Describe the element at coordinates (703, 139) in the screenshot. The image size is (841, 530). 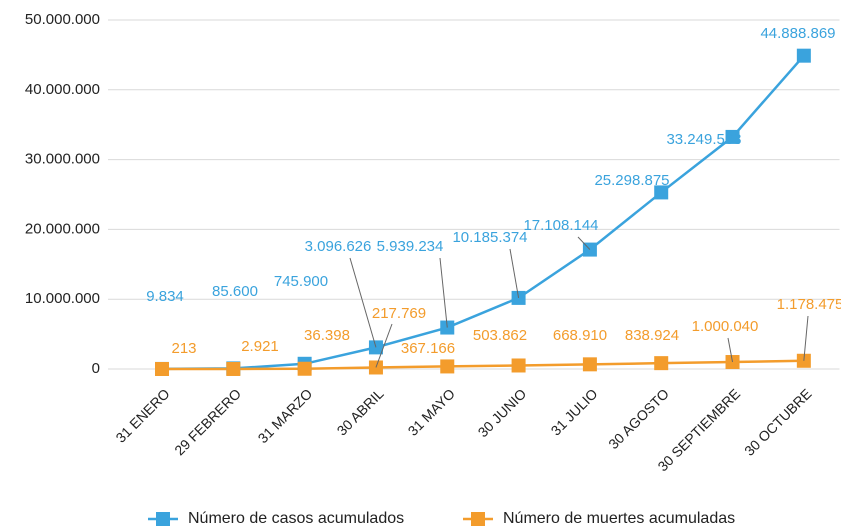
I see `data-label: 33.249.563` at that location.